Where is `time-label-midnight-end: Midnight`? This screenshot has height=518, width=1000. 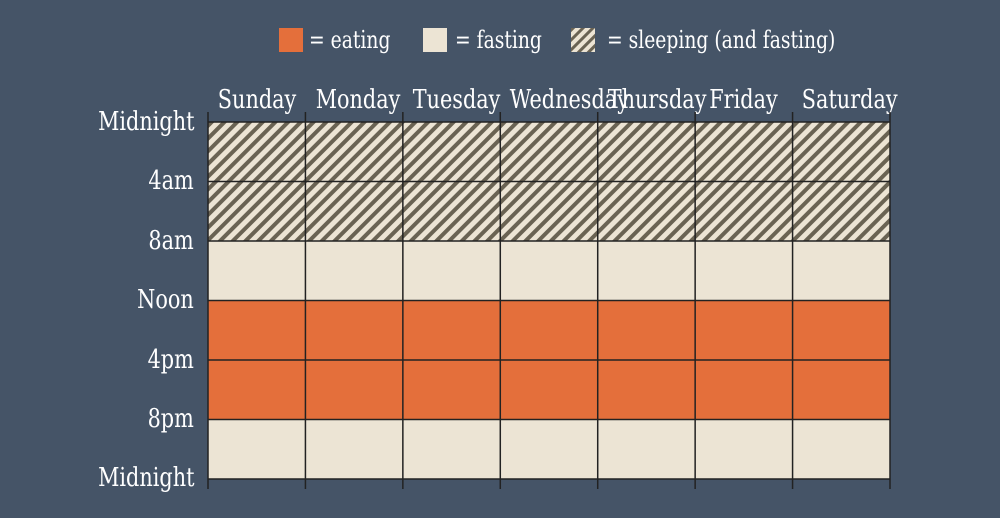
time-label-midnight-end: Midnight is located at coordinates (145, 478).